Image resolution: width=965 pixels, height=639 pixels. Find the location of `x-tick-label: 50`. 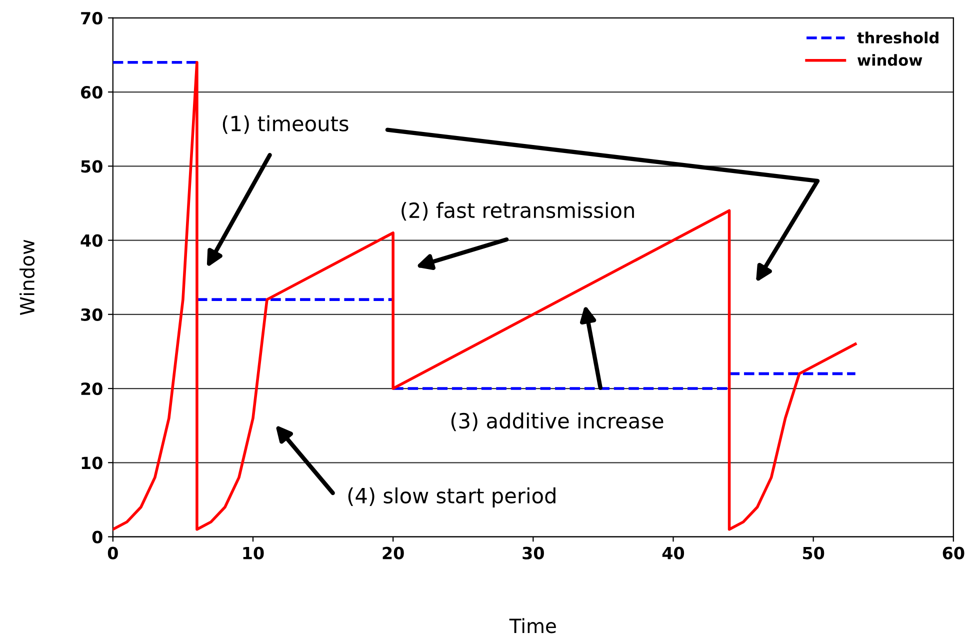

x-tick-label: 50 is located at coordinates (813, 553).